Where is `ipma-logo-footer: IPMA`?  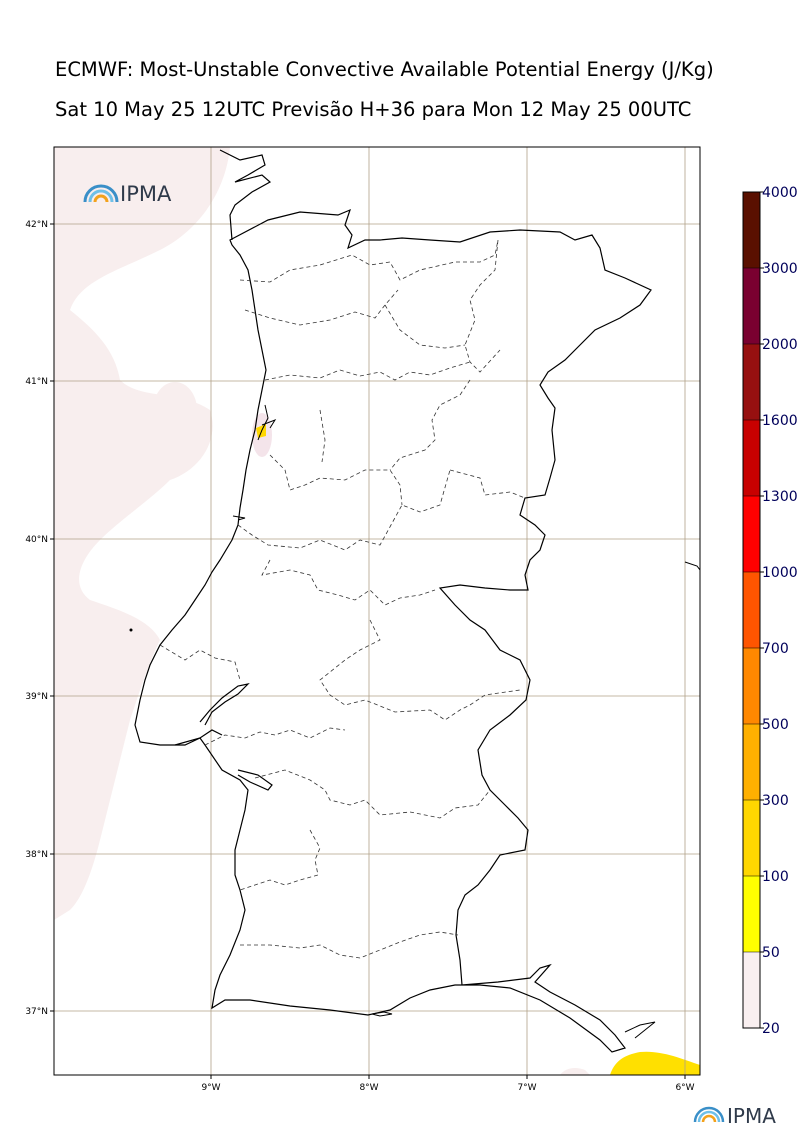
ipma-logo-footer: IPMA is located at coordinates (734, 1116).